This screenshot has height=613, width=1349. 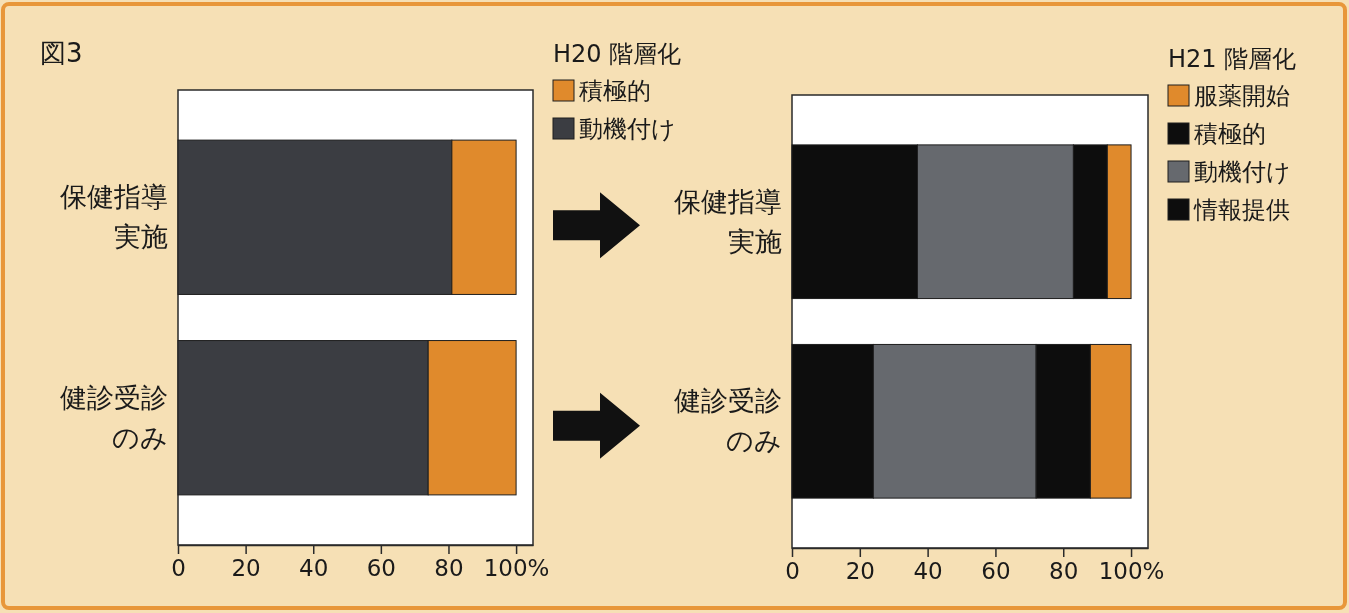 What do you see at coordinates (61, 53) in the screenshot?
I see `caption: 図3` at bounding box center [61, 53].